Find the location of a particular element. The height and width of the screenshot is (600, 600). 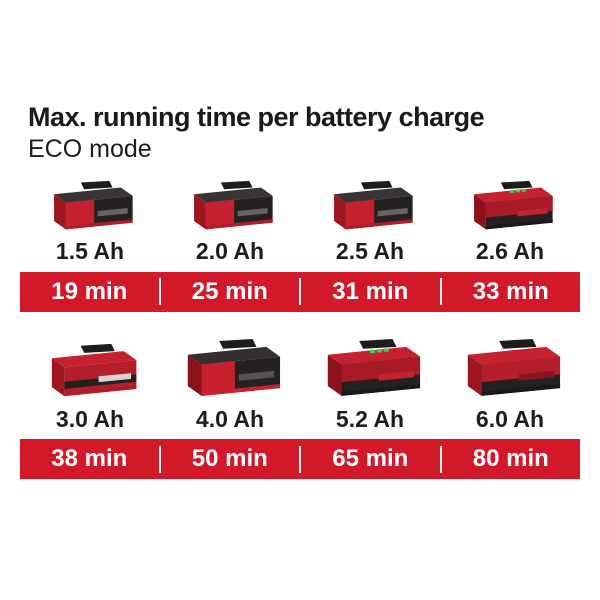

battery-2-5ah-icon is located at coordinates (370, 207).